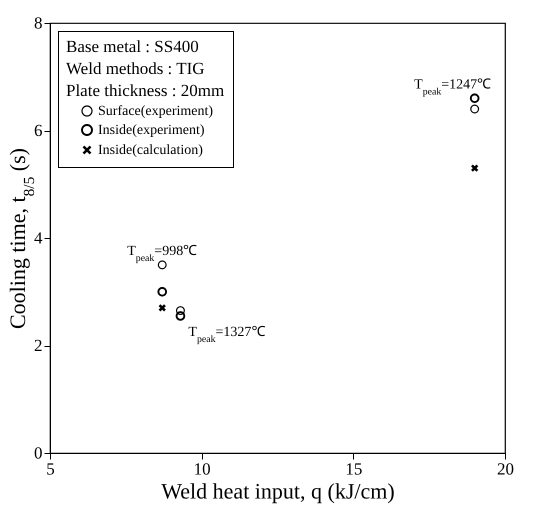  Describe the element at coordinates (278, 491) in the screenshot. I see `x-axis-title: Weld heat input, q (kJ/cm)` at that location.